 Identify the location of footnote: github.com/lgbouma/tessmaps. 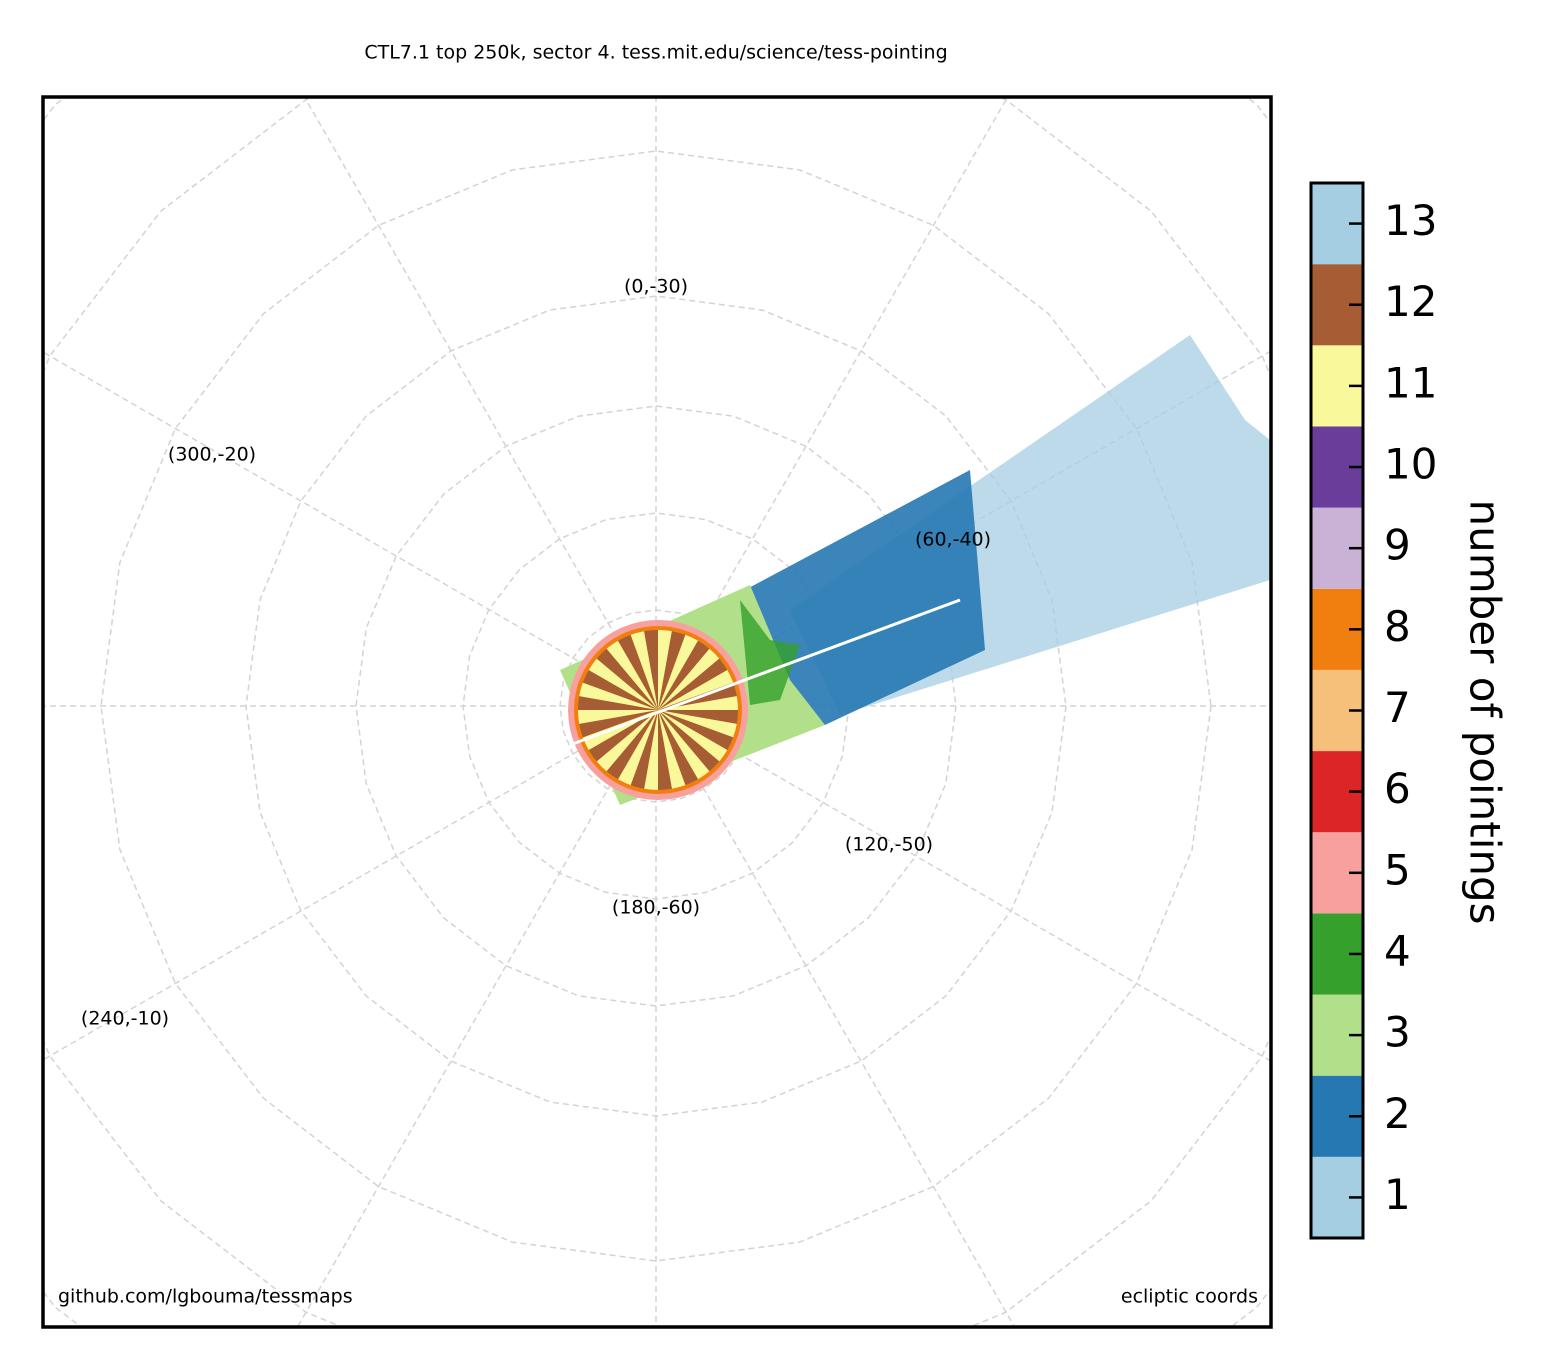
(205, 1297).